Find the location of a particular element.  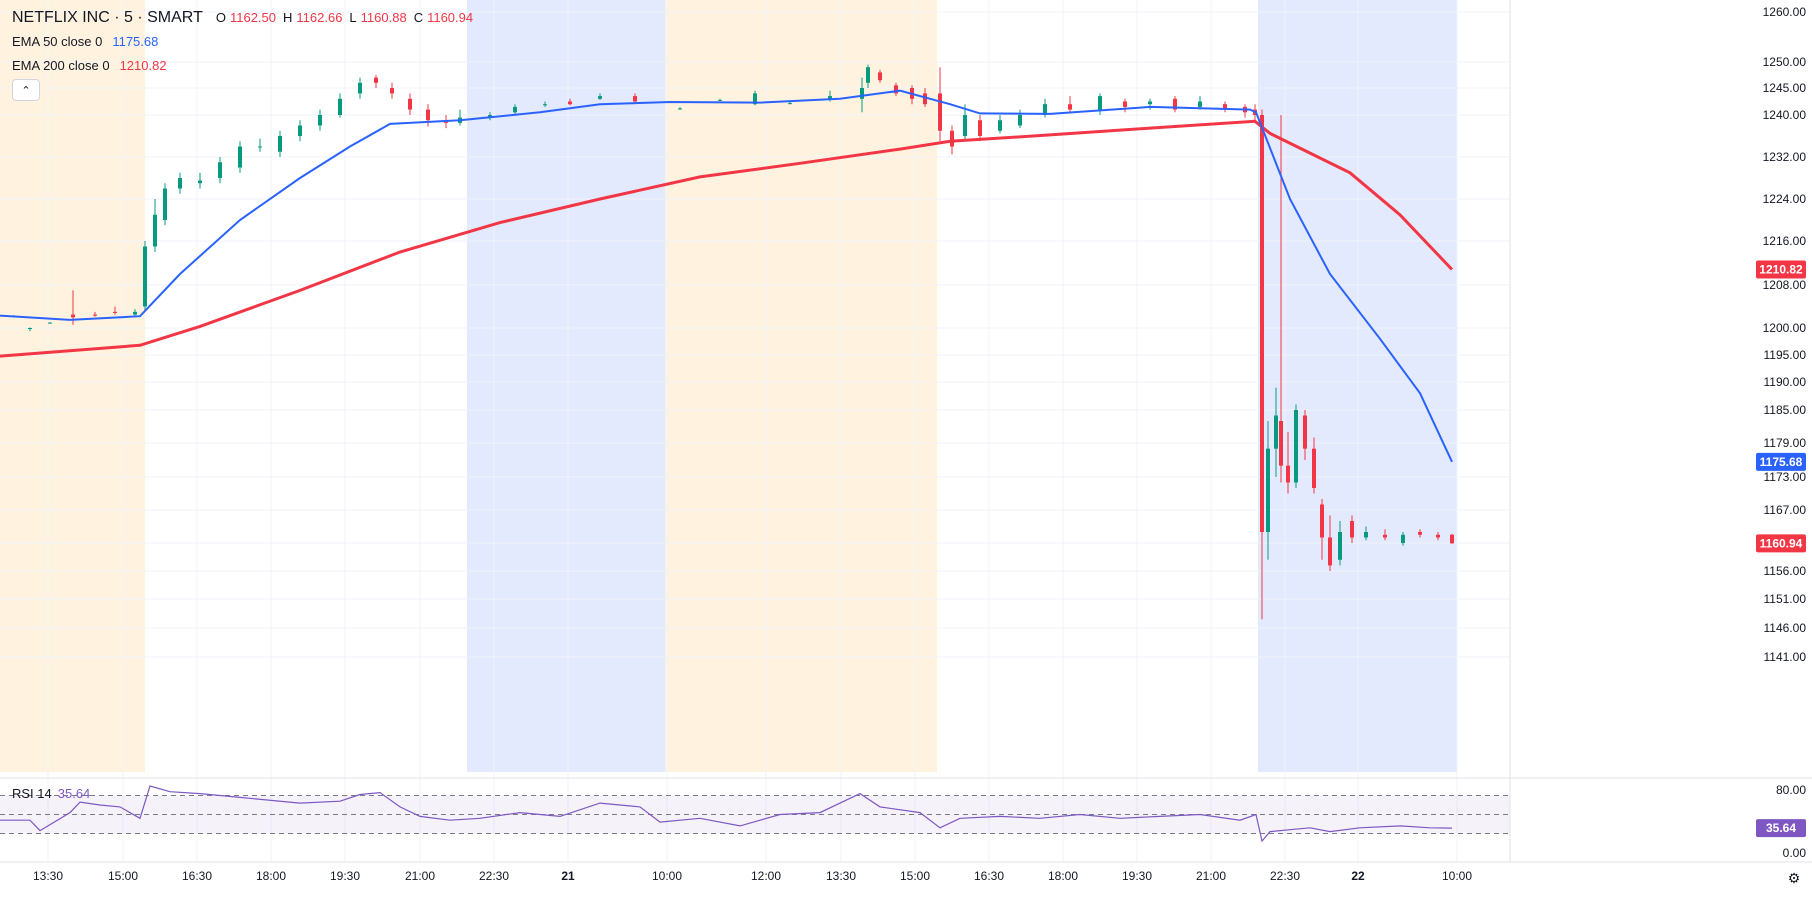

price-tick-4: 1232.00 is located at coordinates (1785, 157).